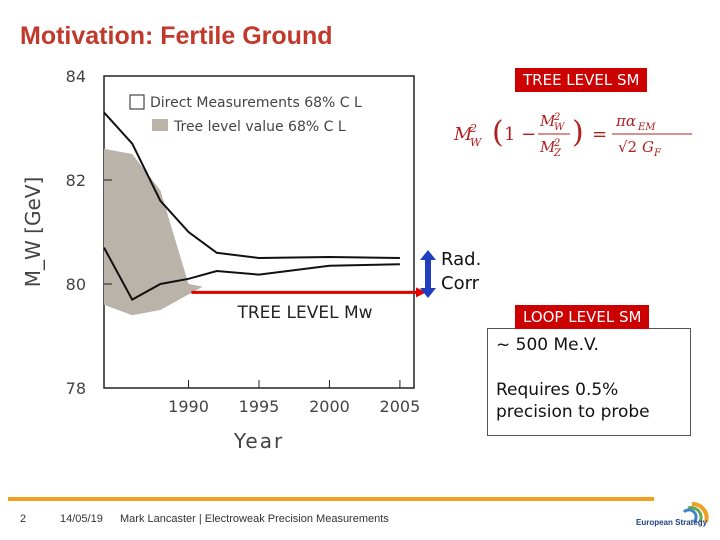 The height and width of the screenshot is (540, 720). I want to click on tree-level-mw-label: TREE LEVEL Mw, so click(304, 313).